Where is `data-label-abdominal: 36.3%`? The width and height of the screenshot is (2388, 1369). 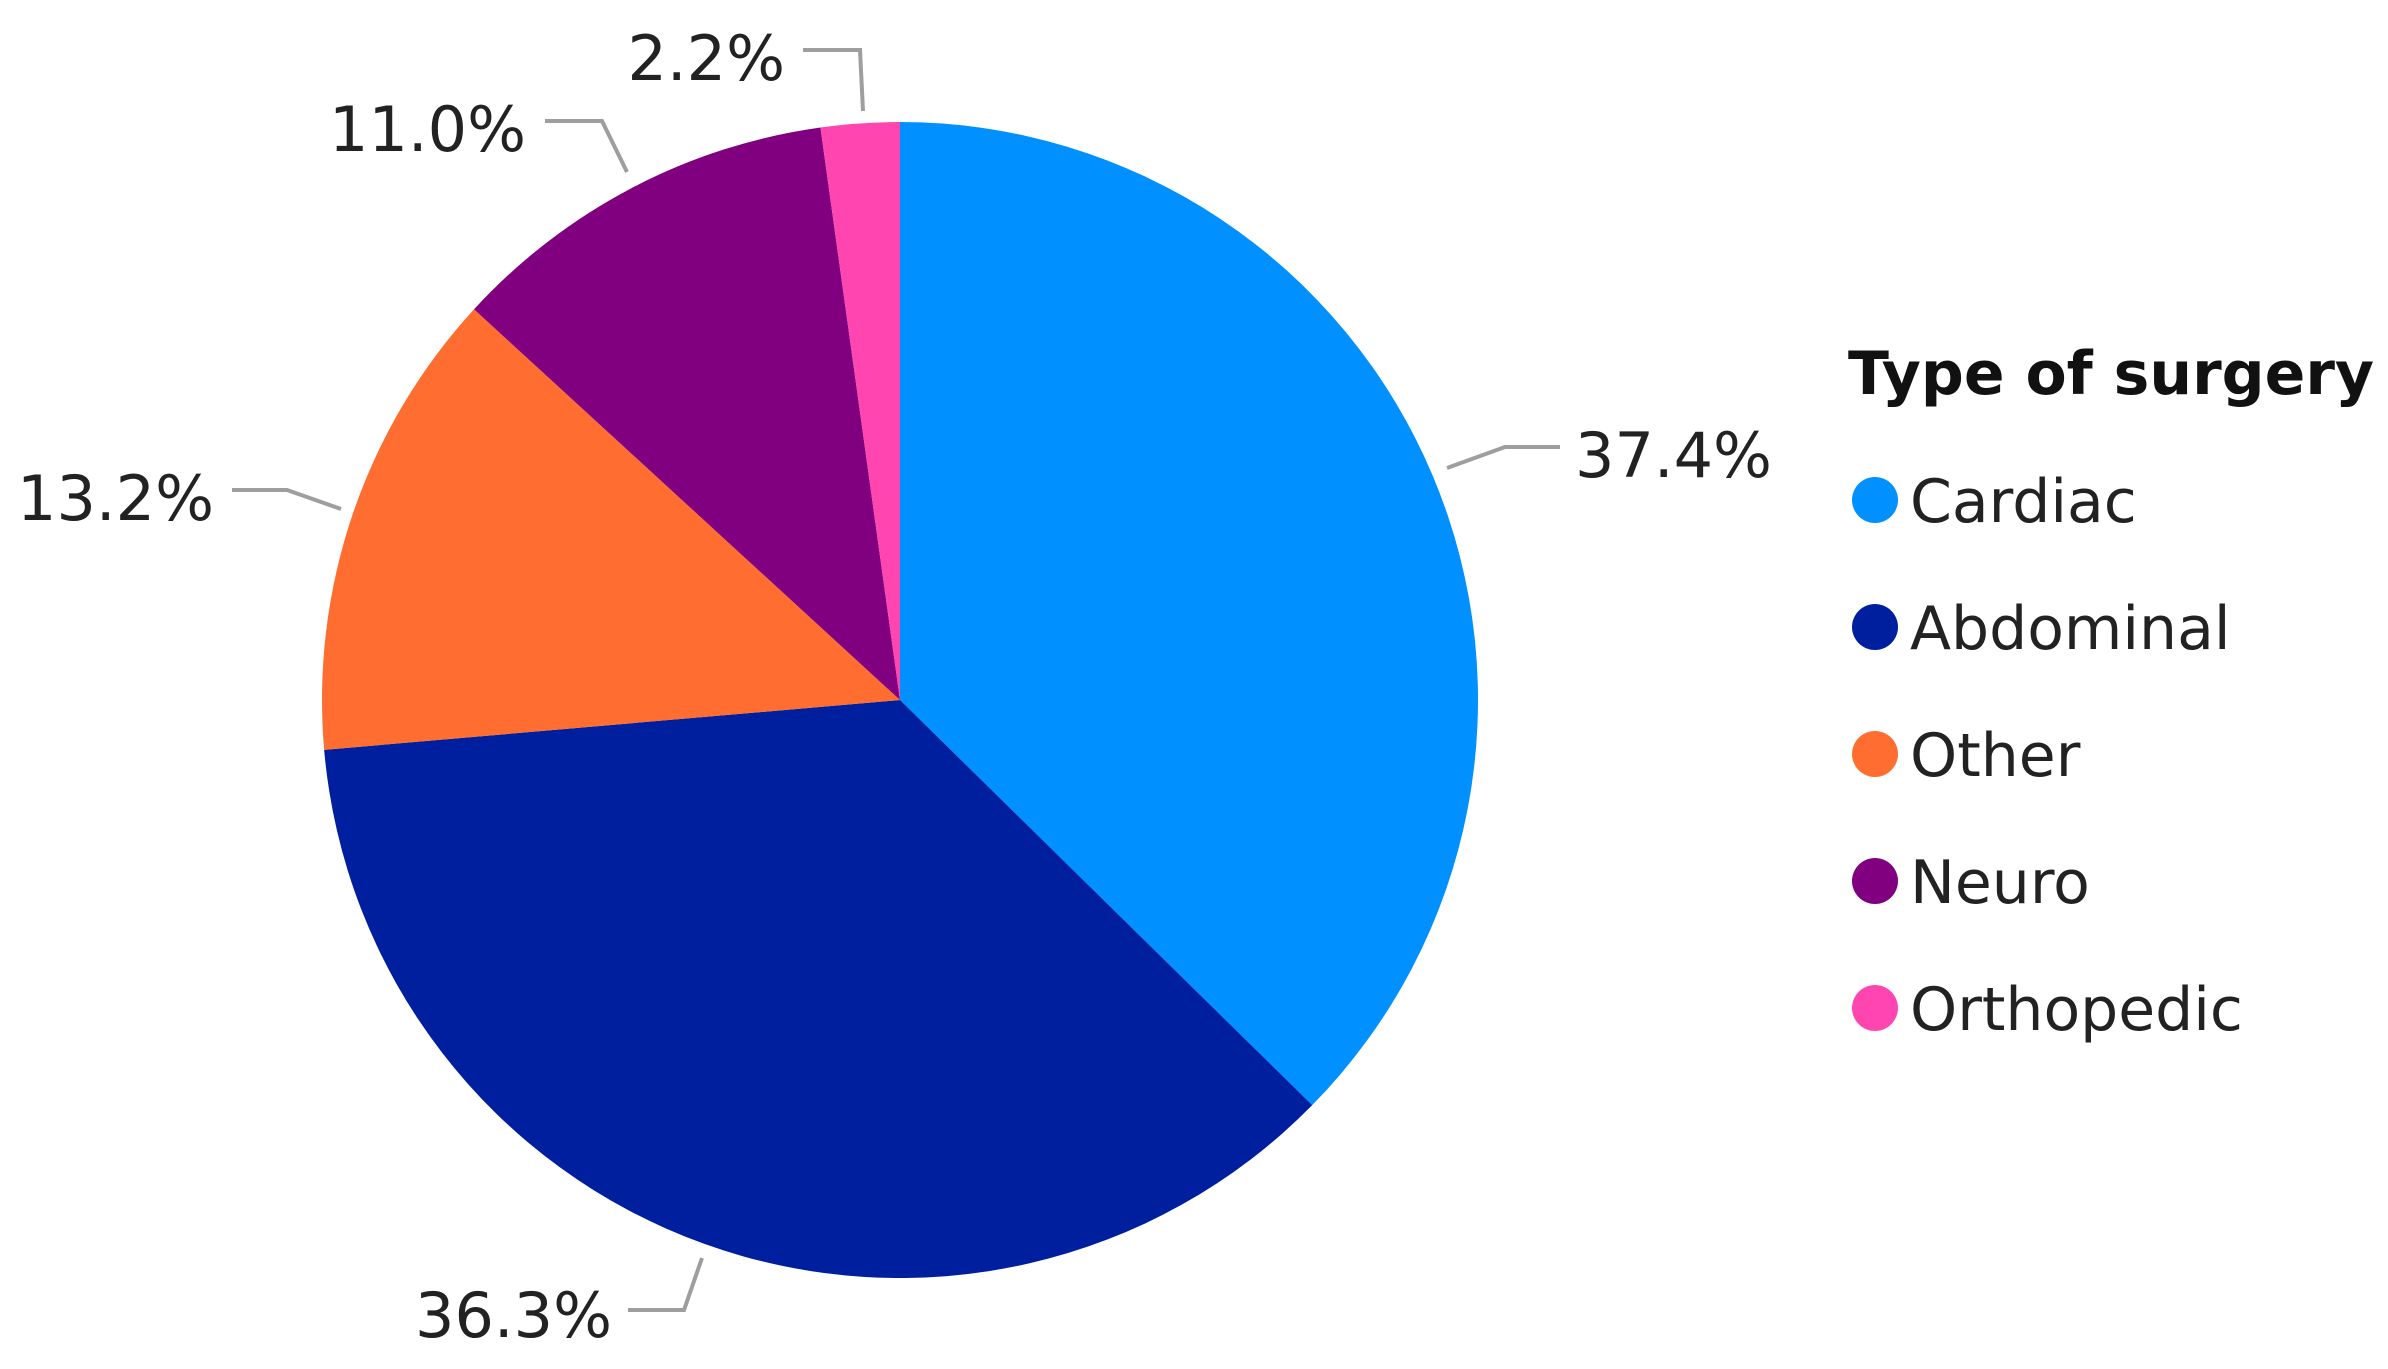 data-label-abdominal: 36.3% is located at coordinates (513, 1315).